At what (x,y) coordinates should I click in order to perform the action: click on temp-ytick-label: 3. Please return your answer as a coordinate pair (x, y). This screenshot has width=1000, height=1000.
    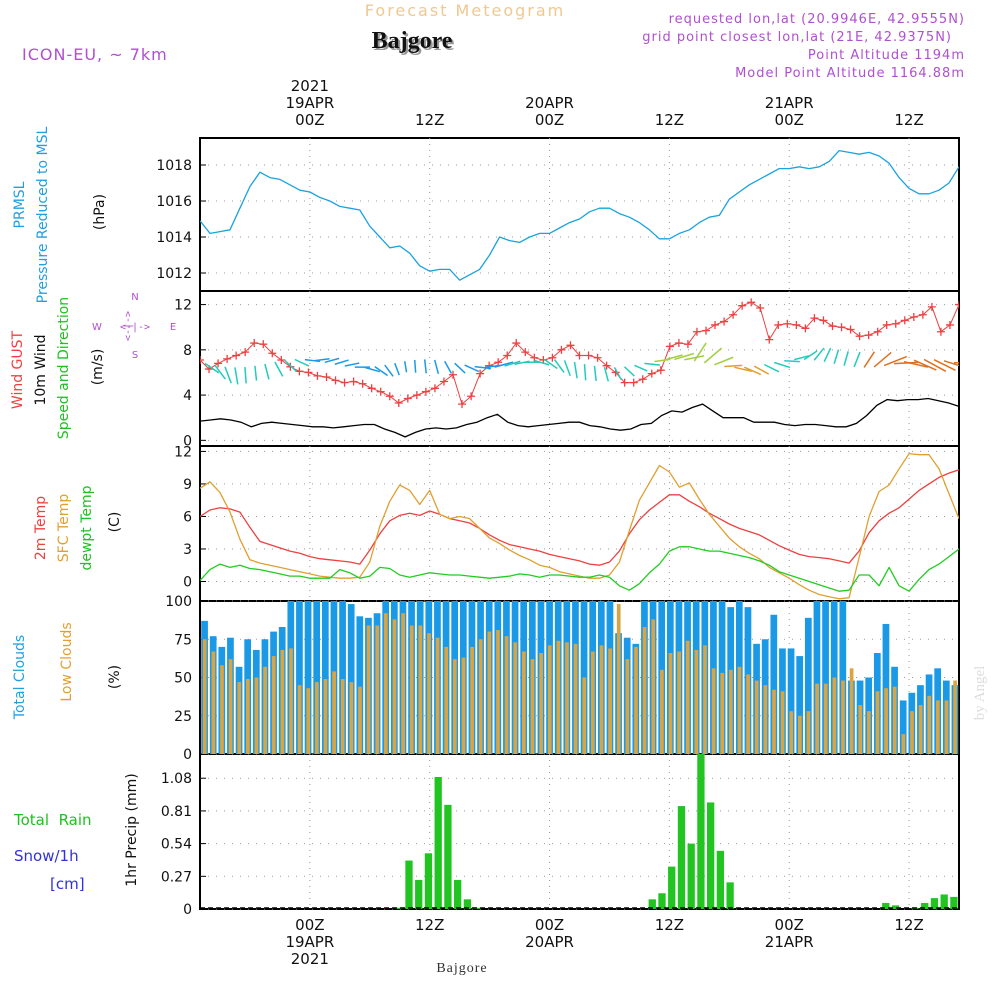
    Looking at the image, I should click on (187, 550).